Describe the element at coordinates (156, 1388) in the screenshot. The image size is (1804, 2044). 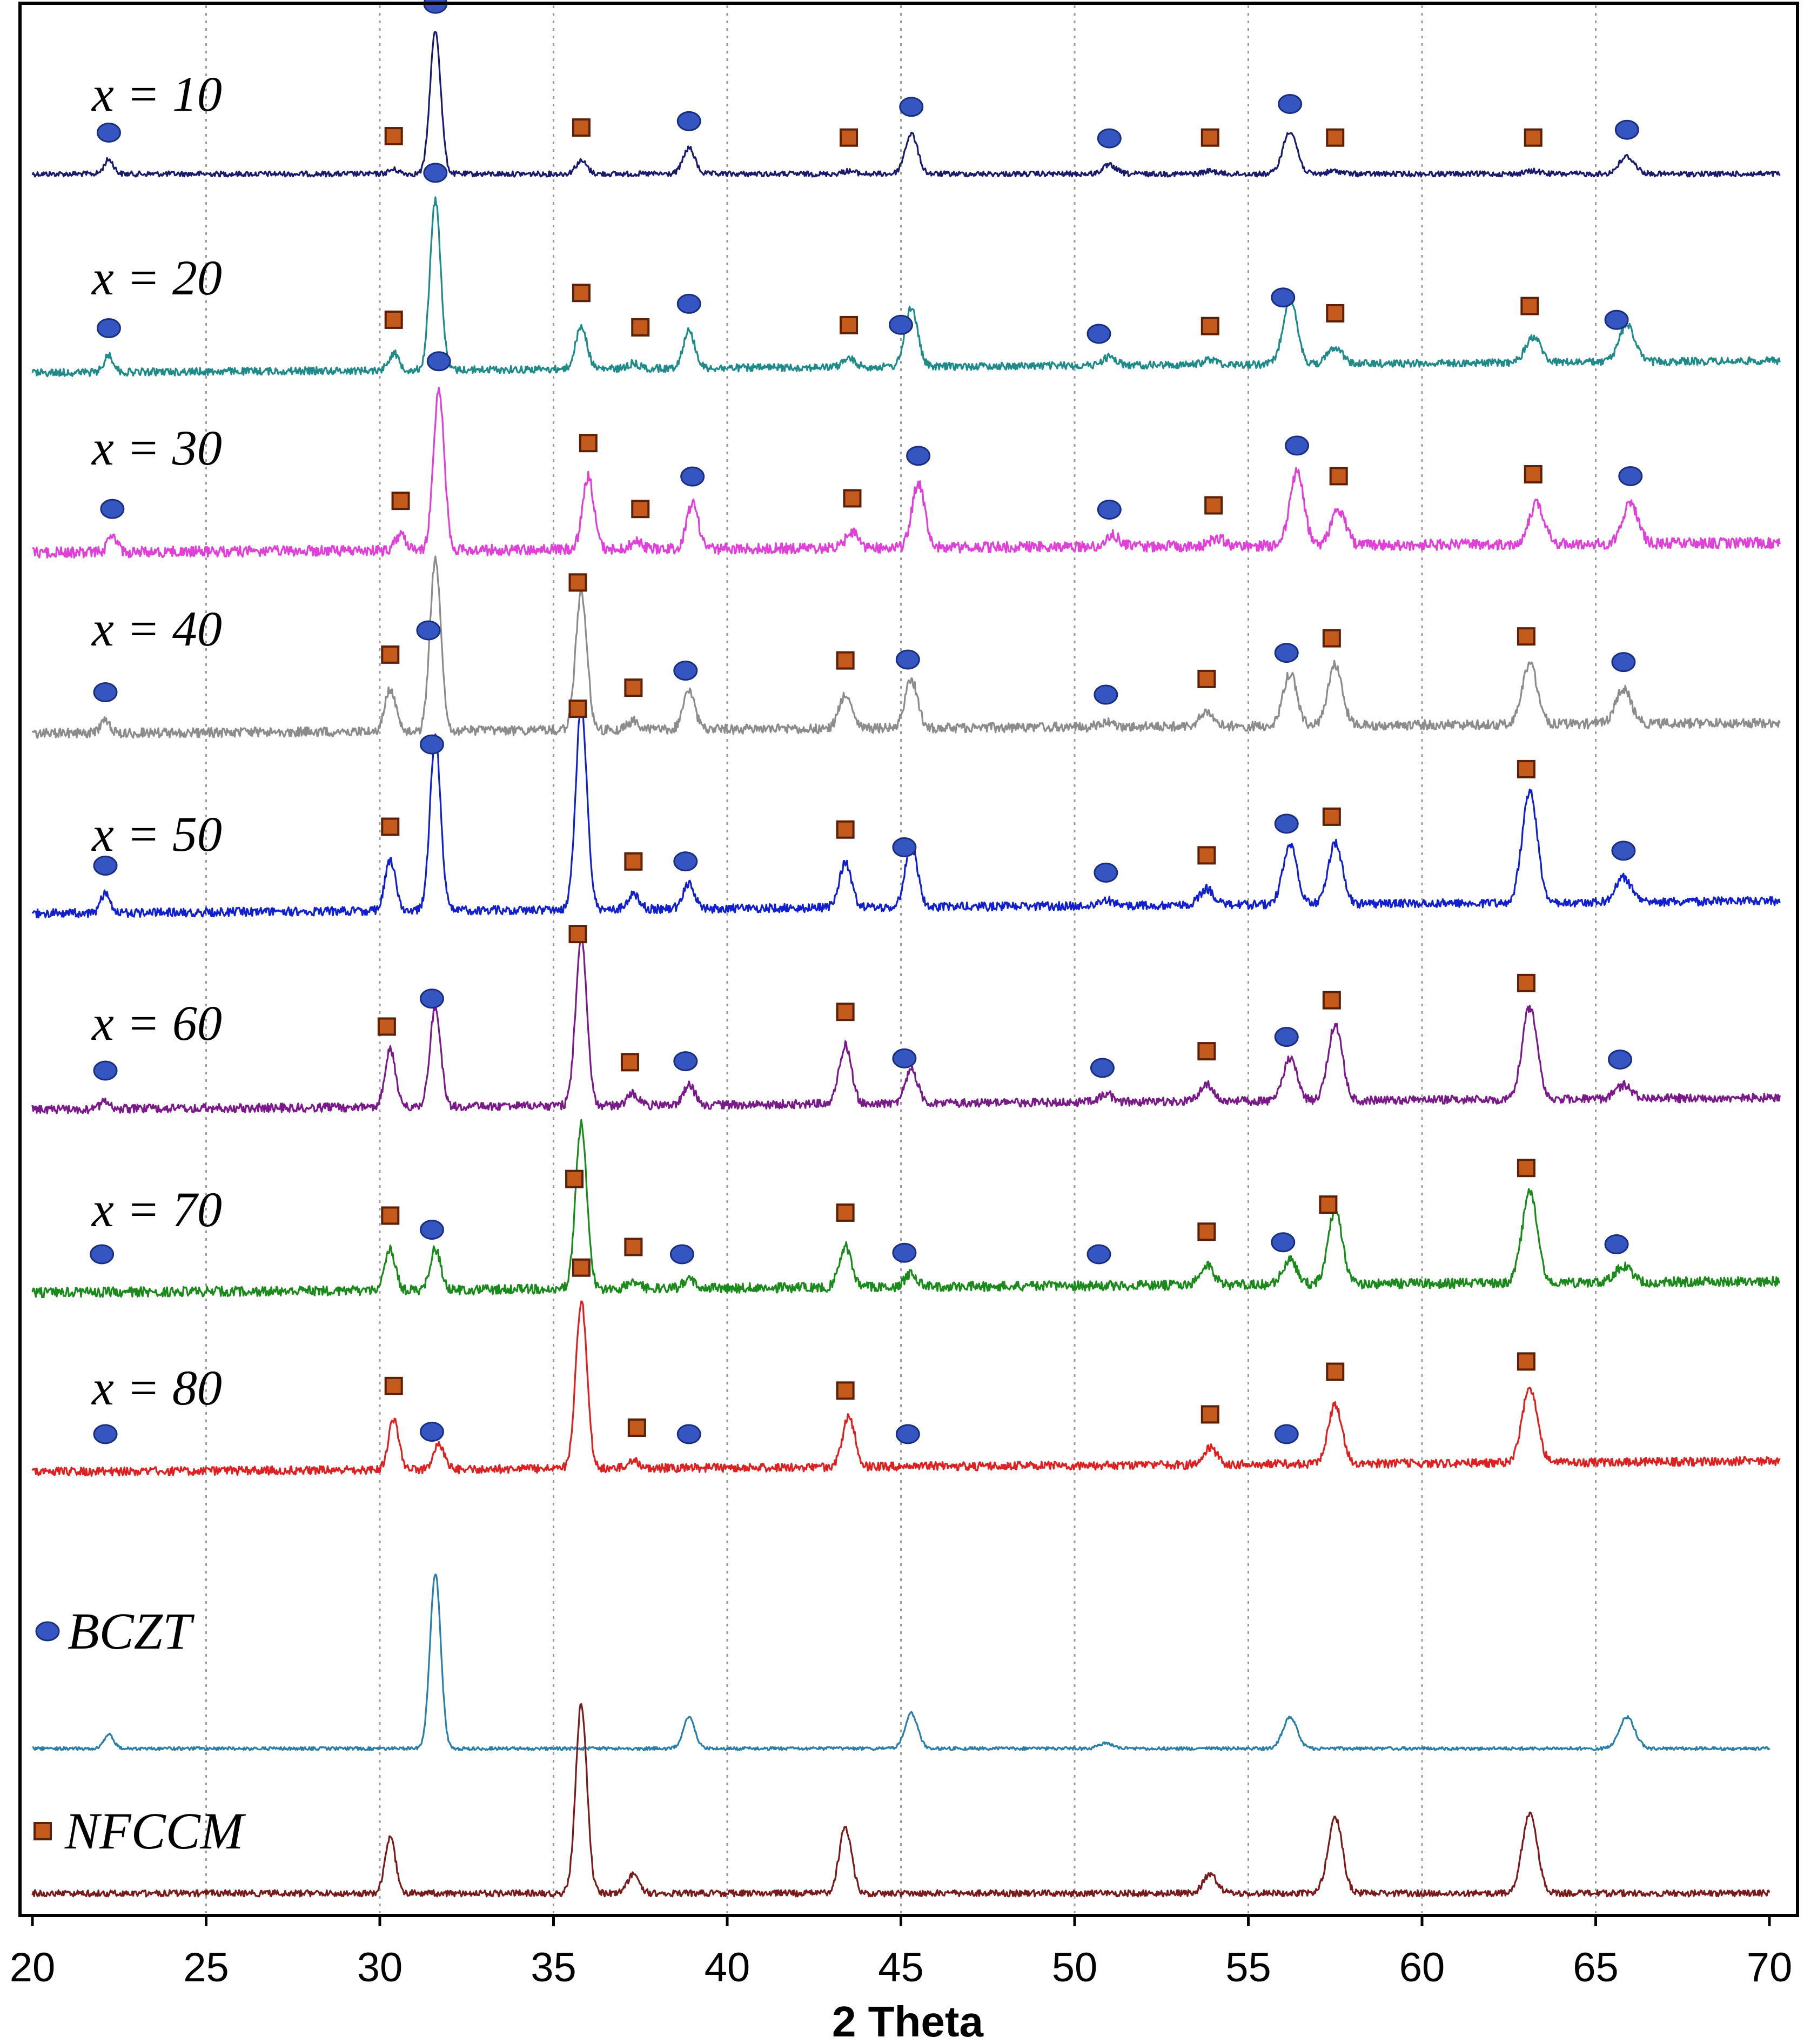
I see `sample-label: x = 80` at that location.